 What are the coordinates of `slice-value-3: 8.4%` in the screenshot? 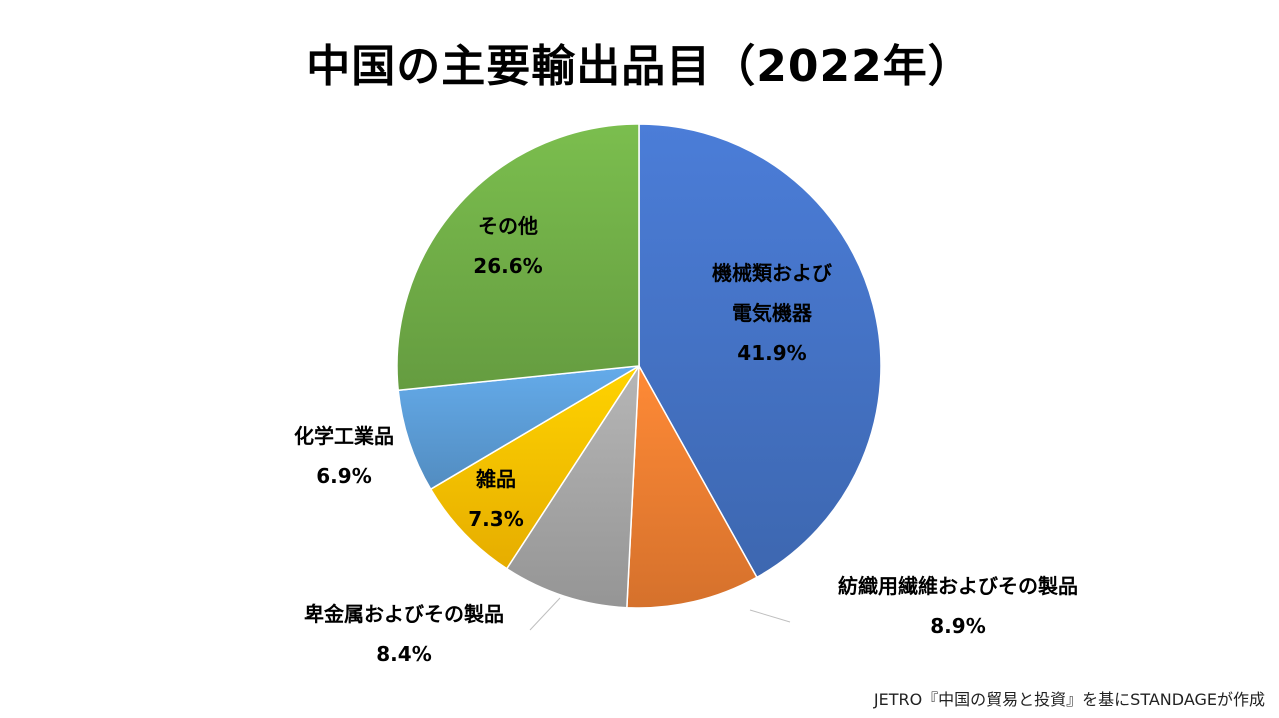 It's located at (403, 654).